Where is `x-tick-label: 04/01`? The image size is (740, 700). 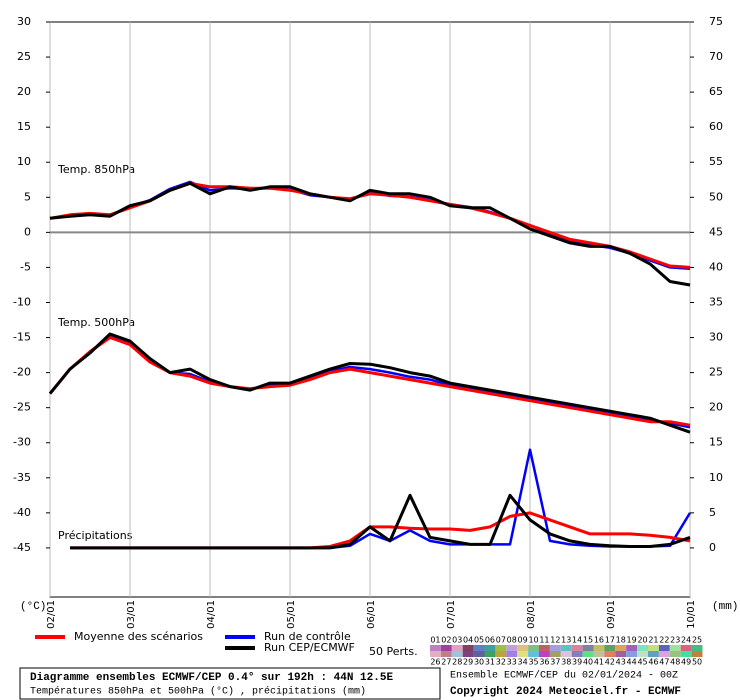
x-tick-label: 04/01 is located at coordinates (211, 614).